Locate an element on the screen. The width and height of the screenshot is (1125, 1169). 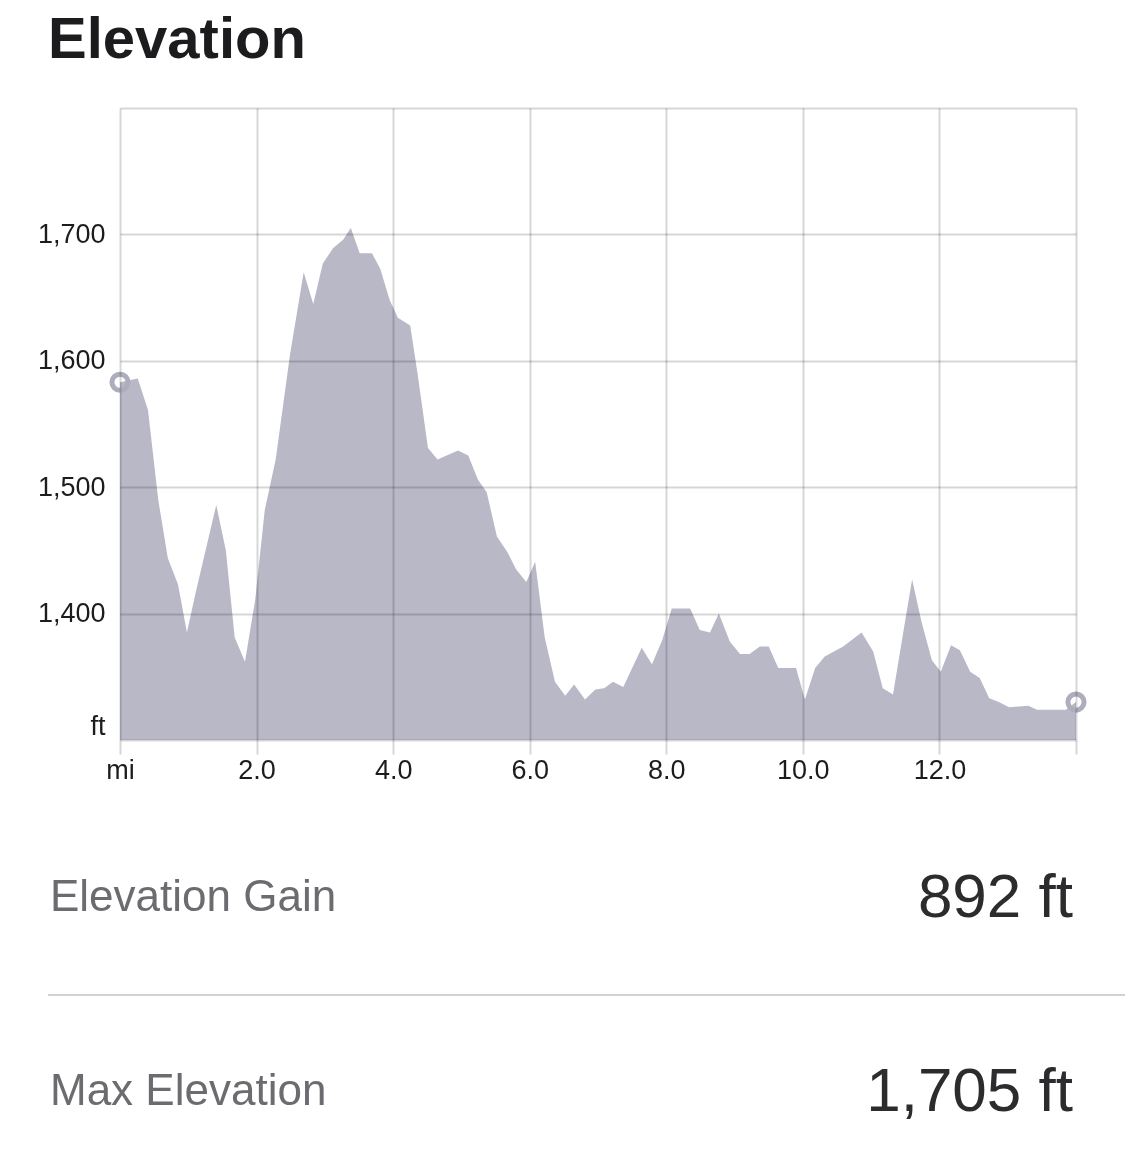
y-tick-label: 1,500 is located at coordinates (71, 486).